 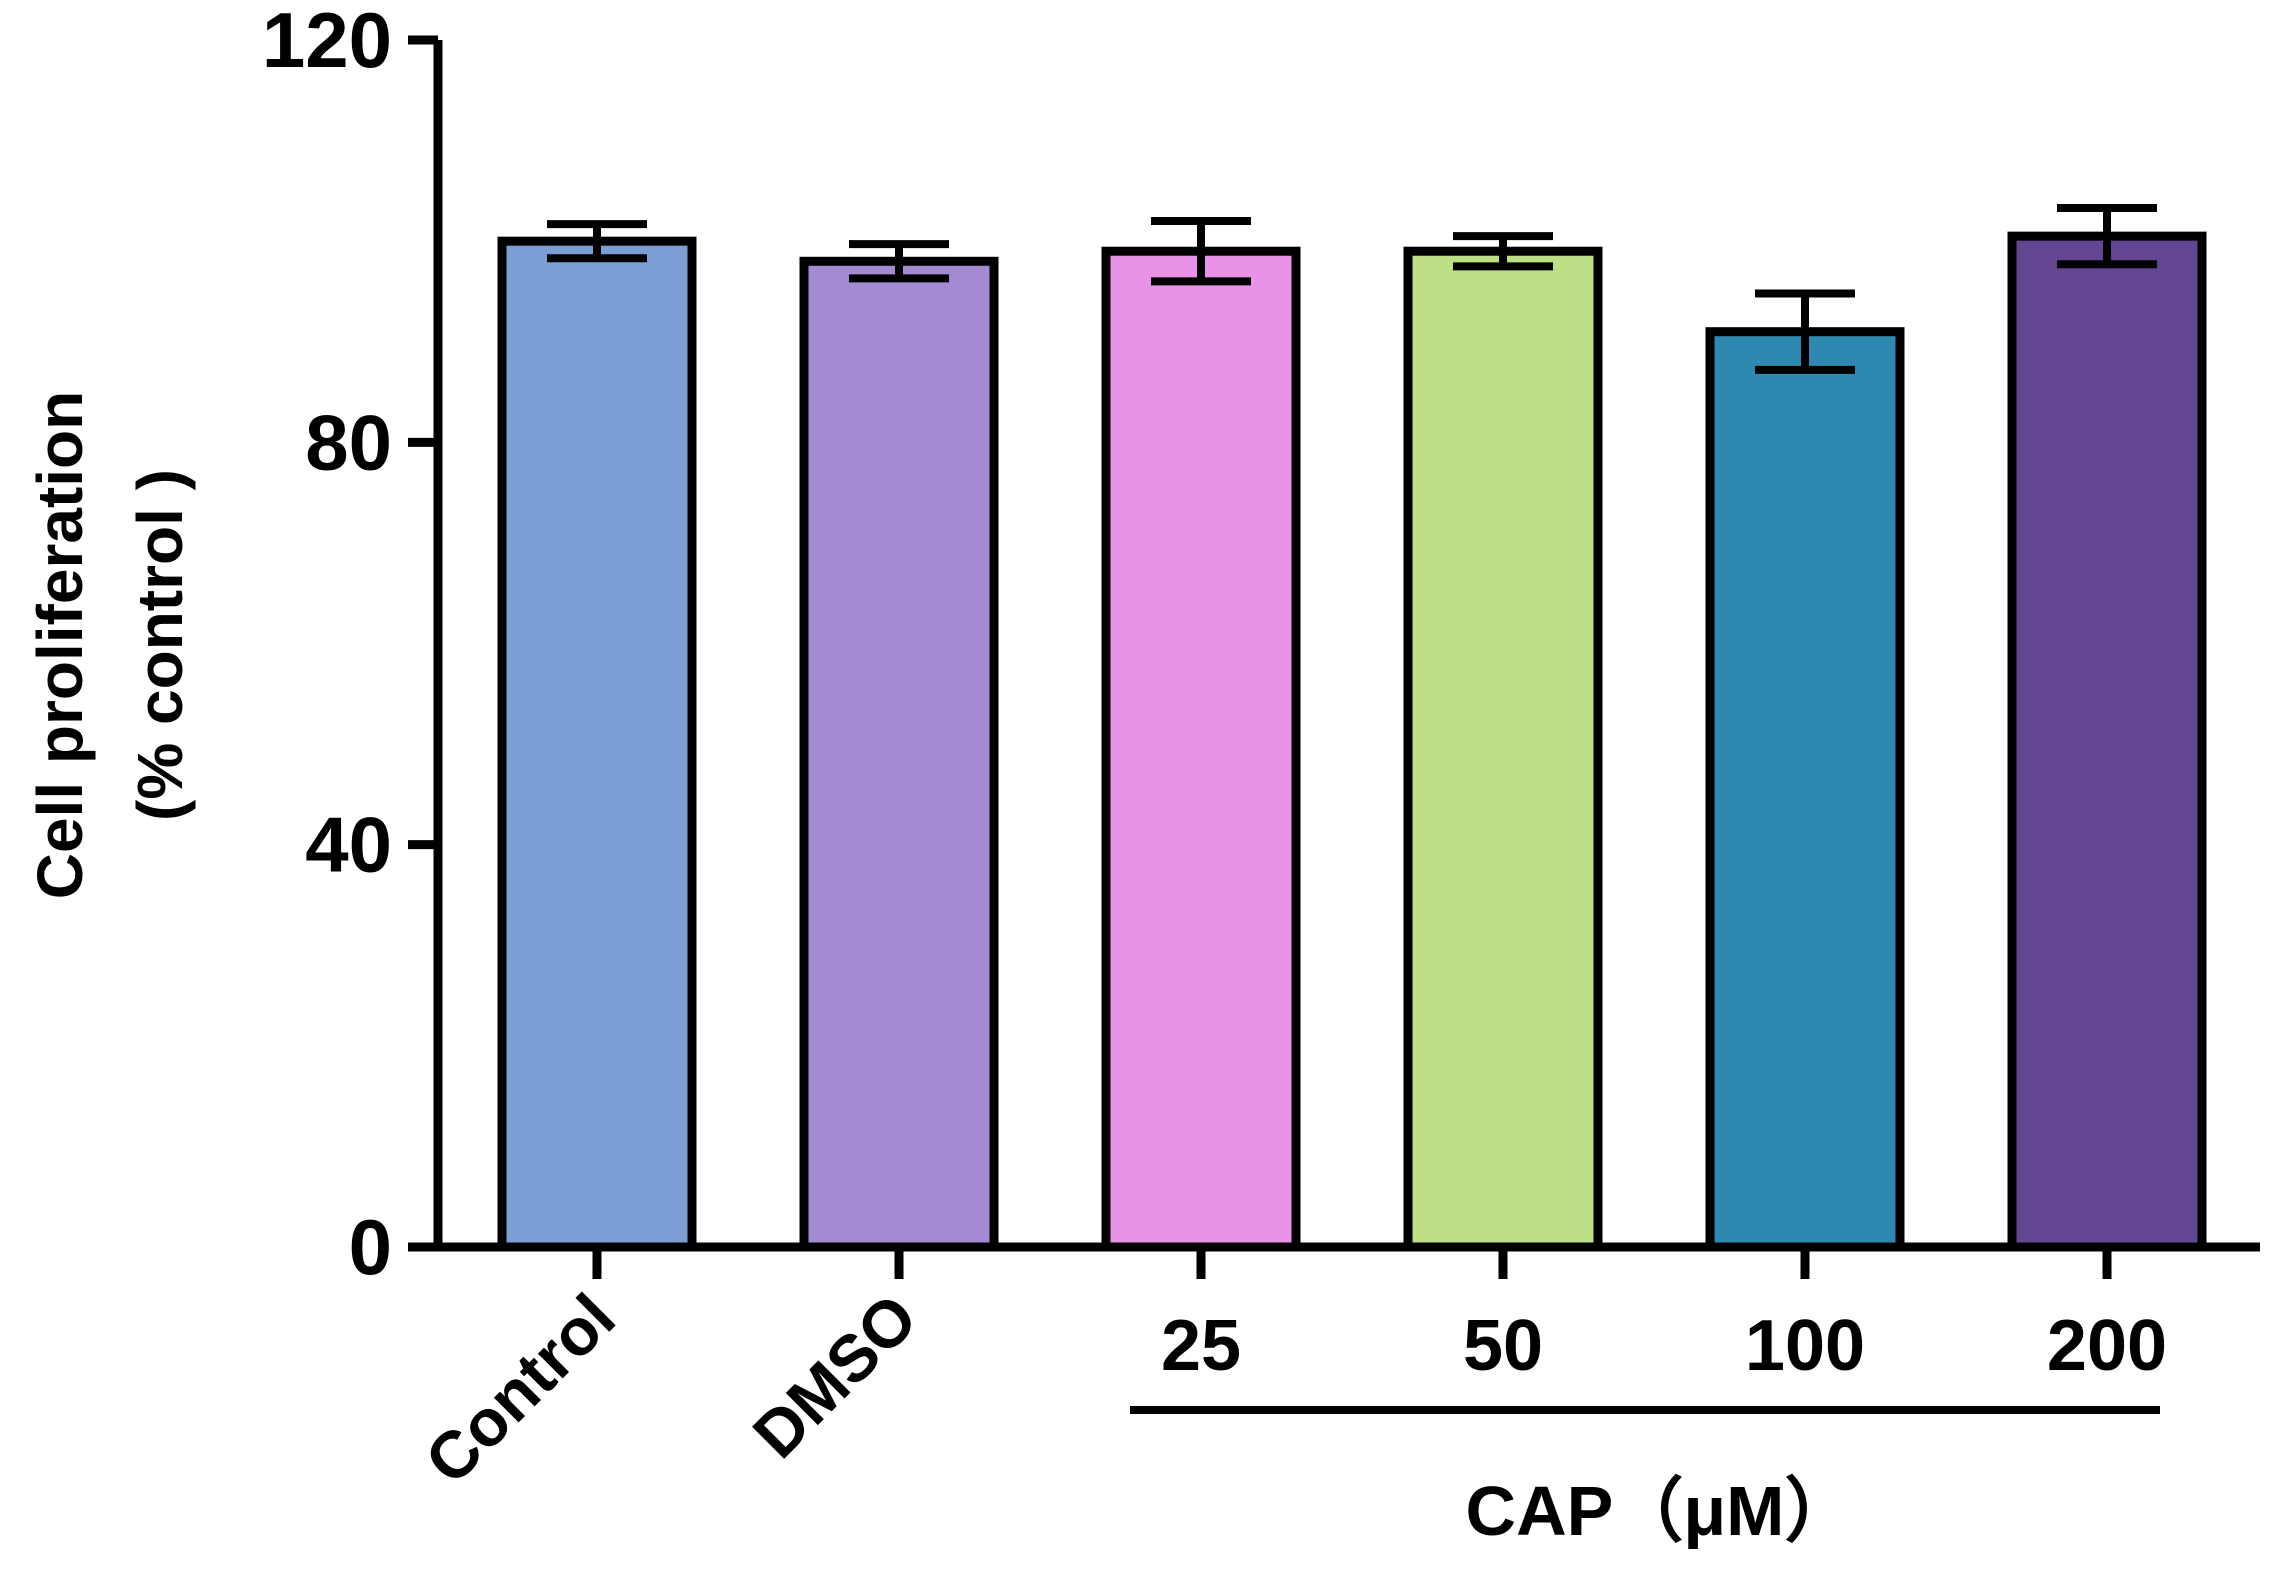 I want to click on x-tick-label-100: 100, so click(x=1805, y=1346).